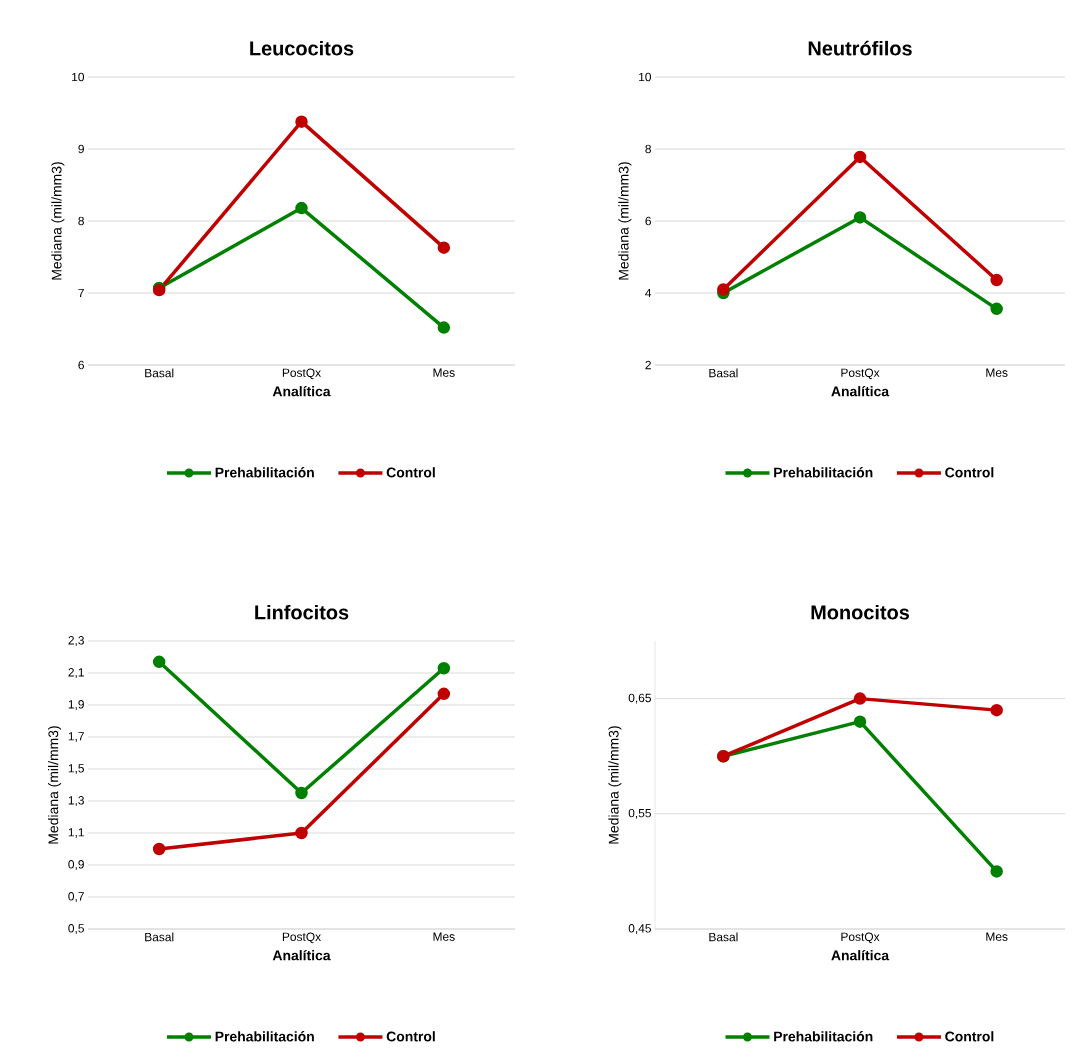  Describe the element at coordinates (302, 48) in the screenshot. I see `chart-title: Leucocitos` at that location.